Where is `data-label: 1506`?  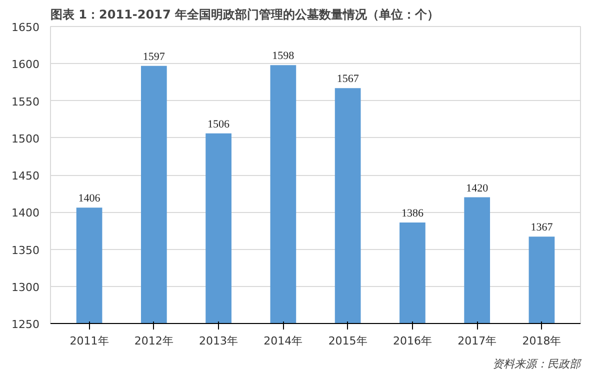 data-label: 1506 is located at coordinates (219, 124).